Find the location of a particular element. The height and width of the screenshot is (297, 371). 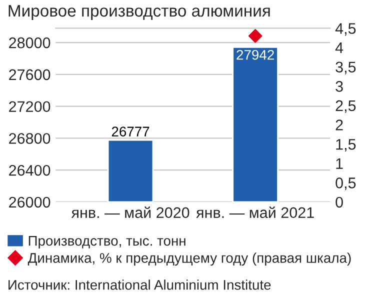

y2-tick-label: 3,5 is located at coordinates (346, 68).